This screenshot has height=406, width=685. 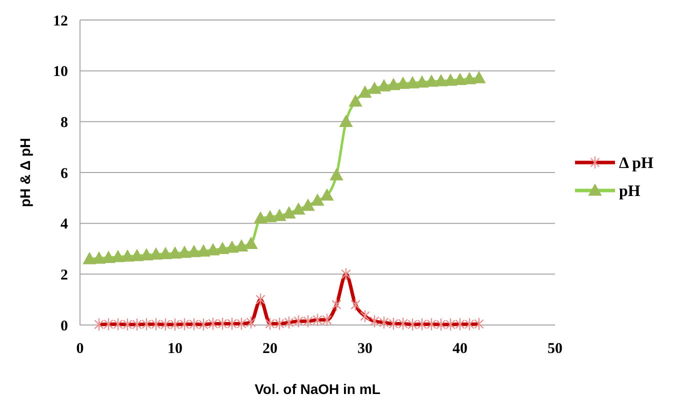 I want to click on y-axis-title: pH & Δ pH, so click(x=25, y=173).